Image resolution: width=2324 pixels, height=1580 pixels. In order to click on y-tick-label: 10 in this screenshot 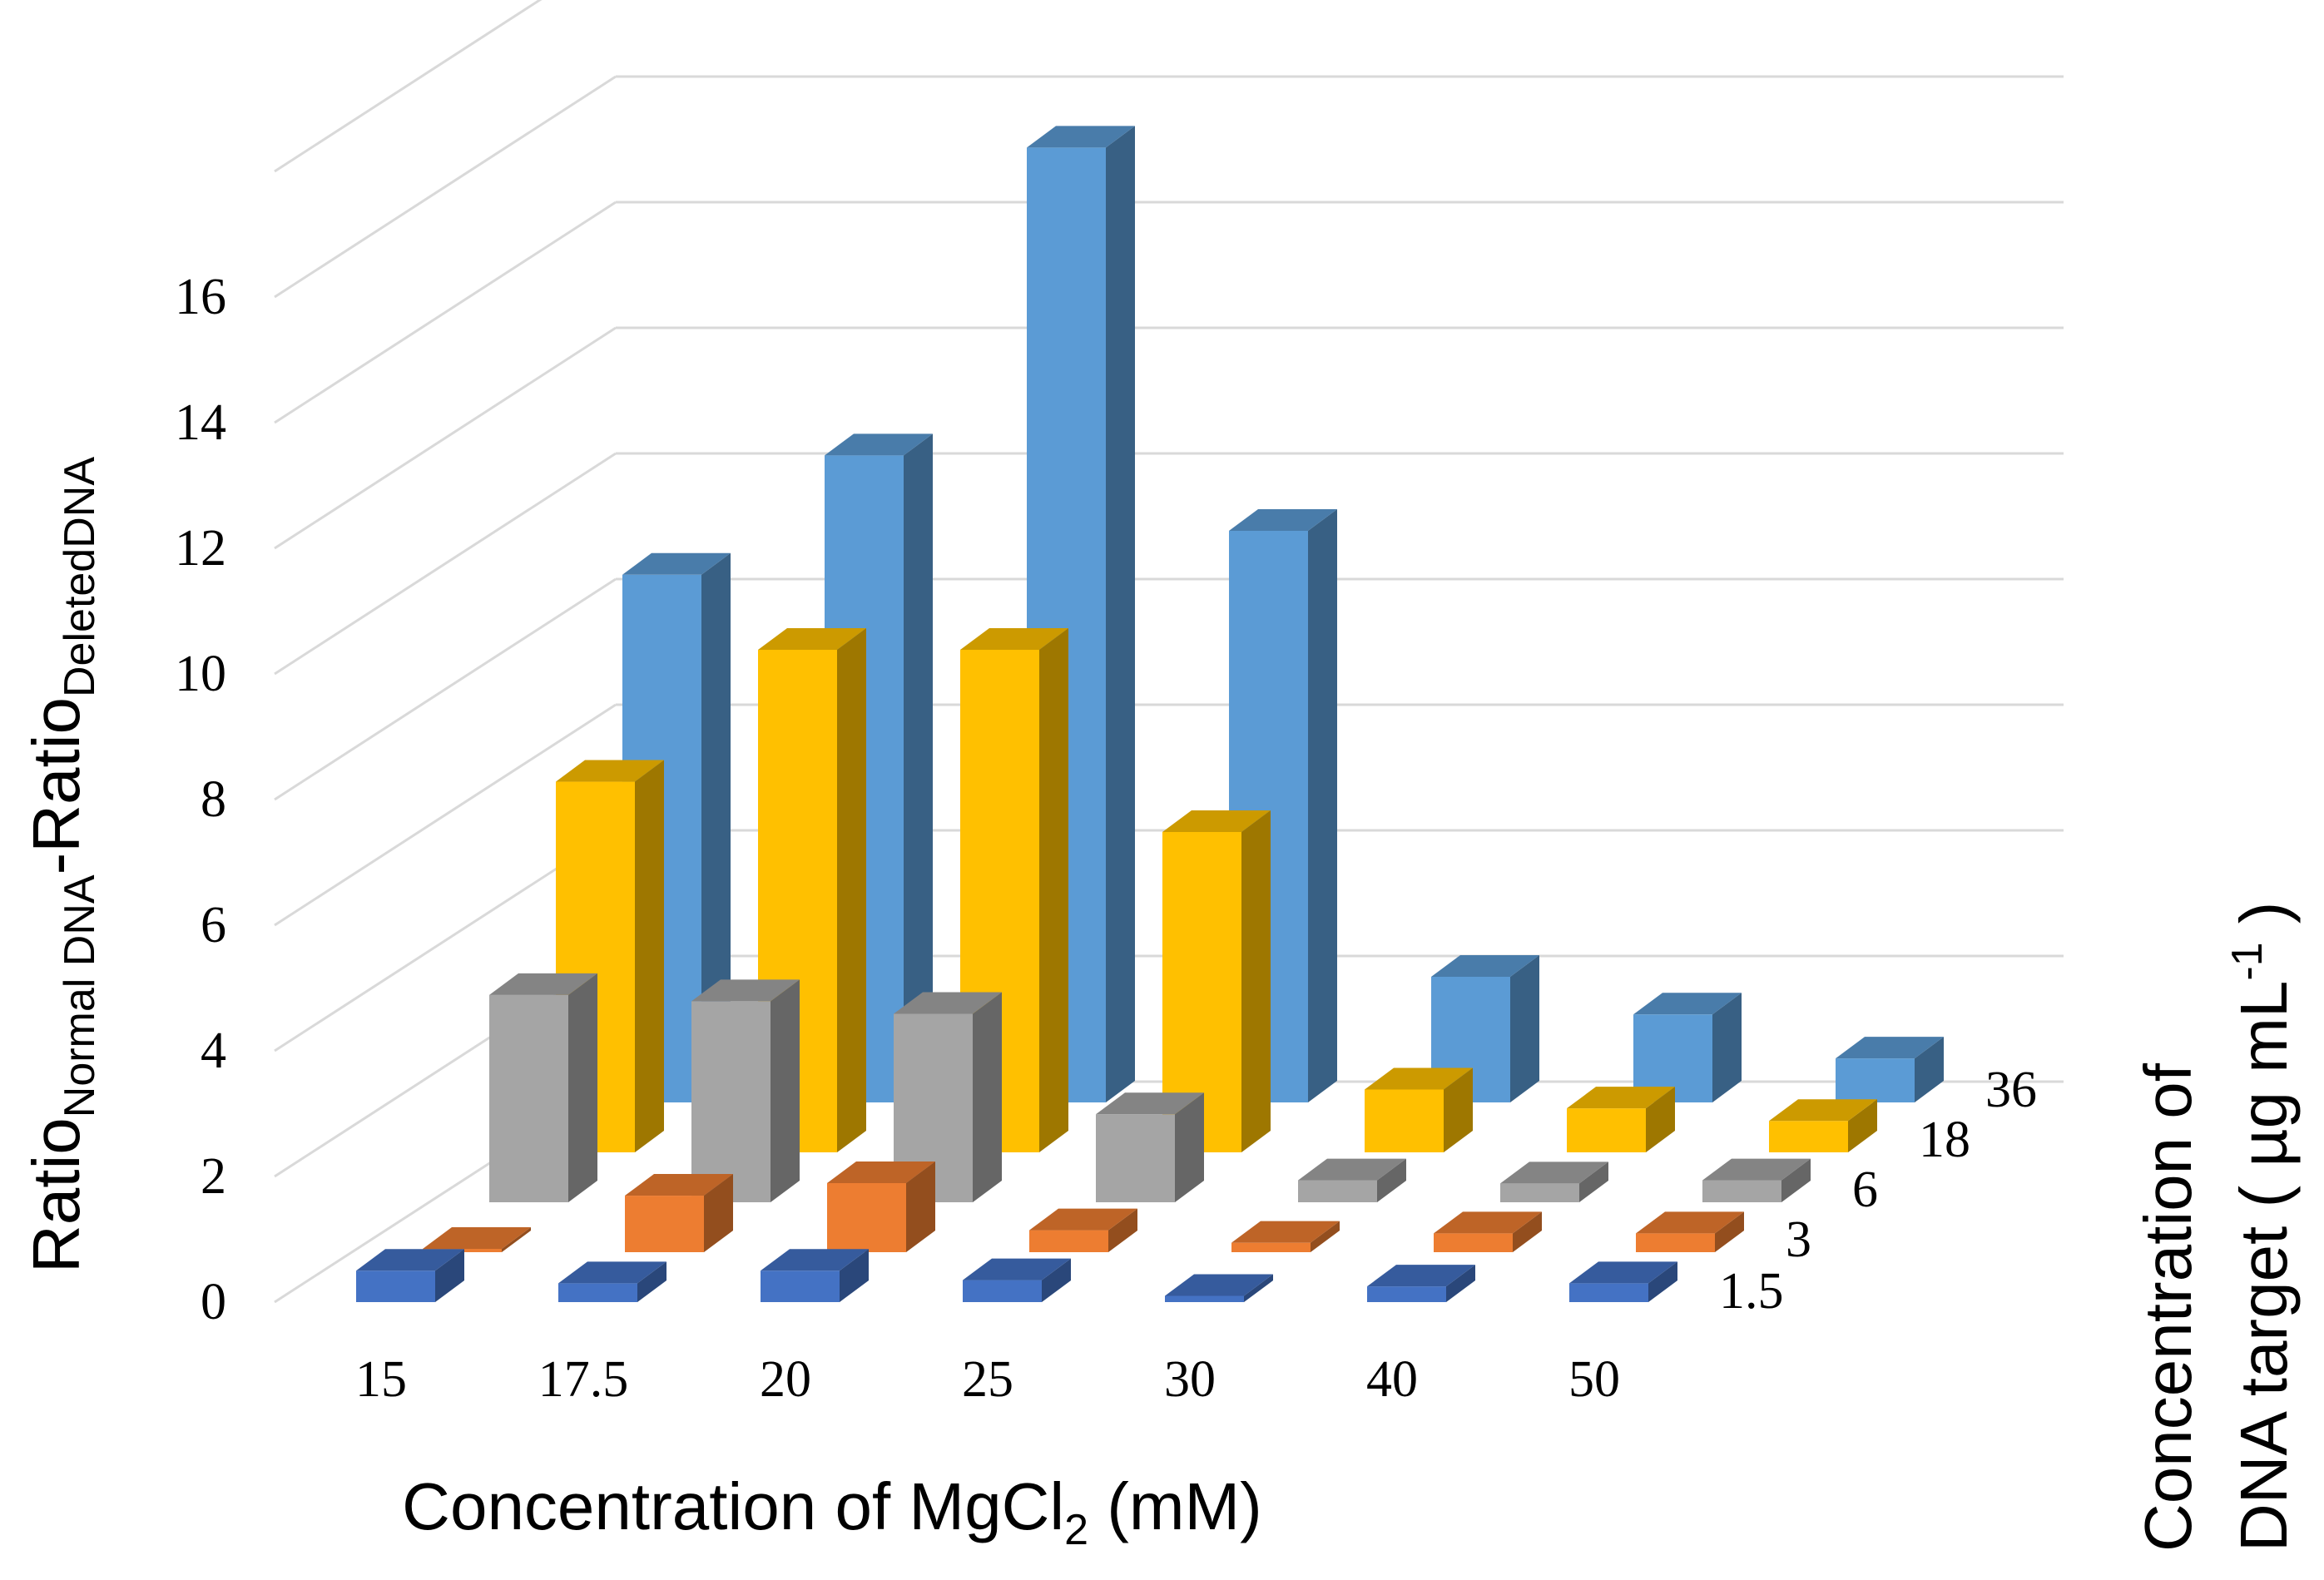, I will do `click(200, 674)`.